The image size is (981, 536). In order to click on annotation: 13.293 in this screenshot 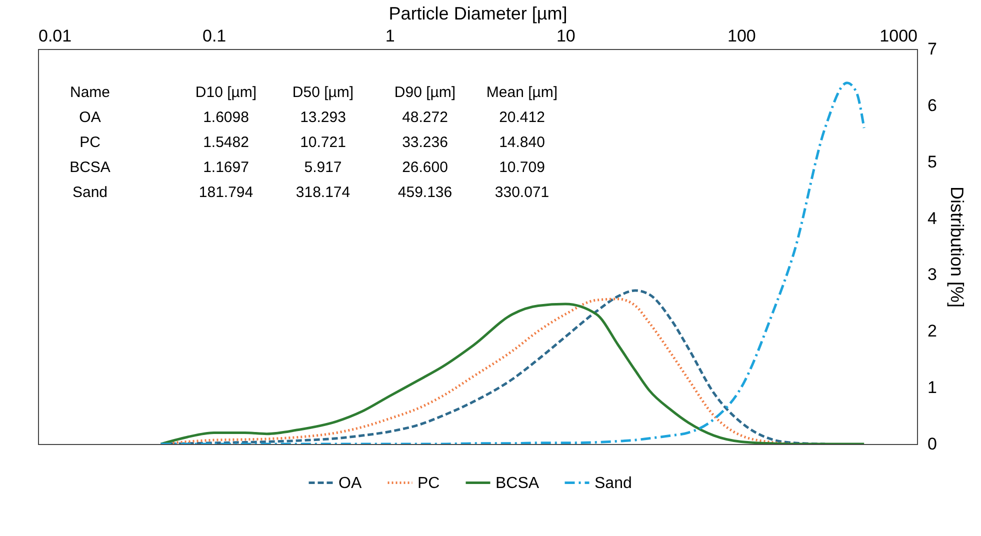, I will do `click(323, 117)`.